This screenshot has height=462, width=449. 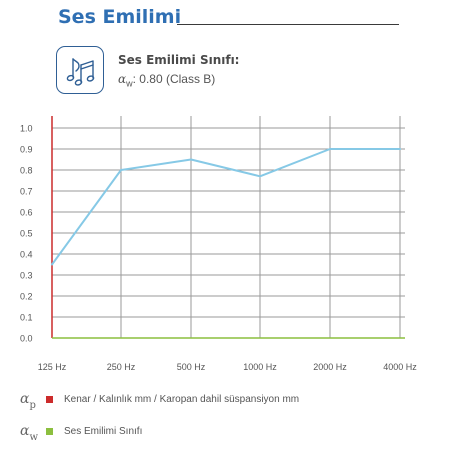 What do you see at coordinates (122, 79) in the screenshot?
I see `alpha-symbol: α` at bounding box center [122, 79].